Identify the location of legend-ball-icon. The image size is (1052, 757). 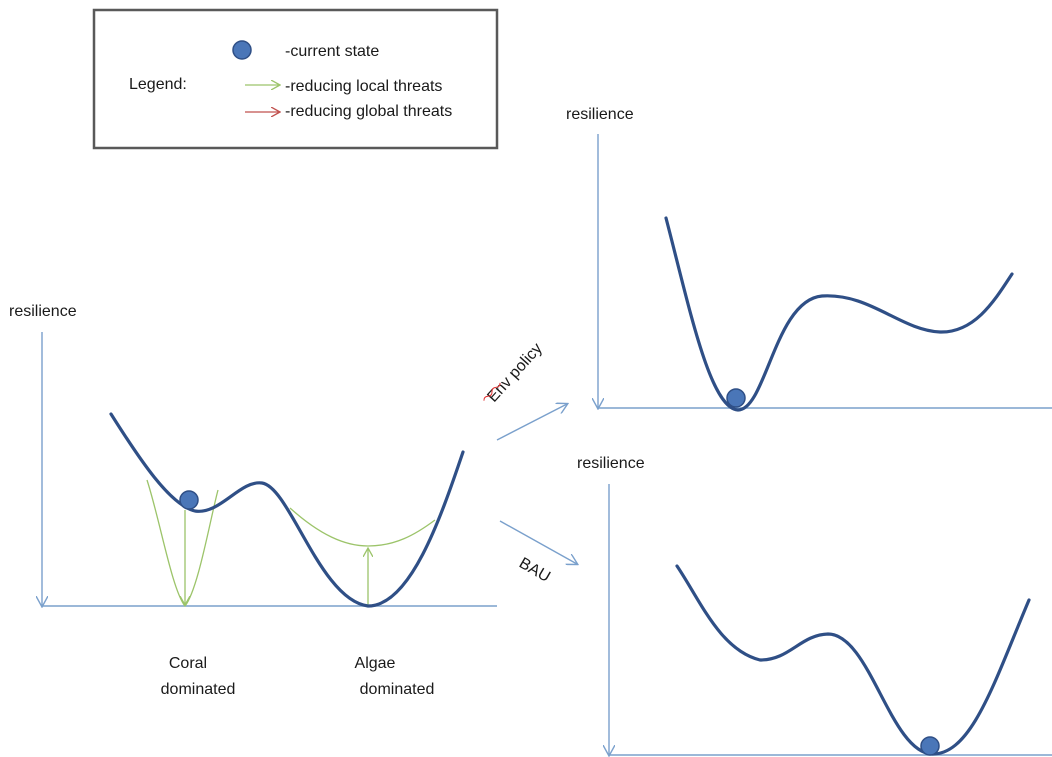
(242, 50).